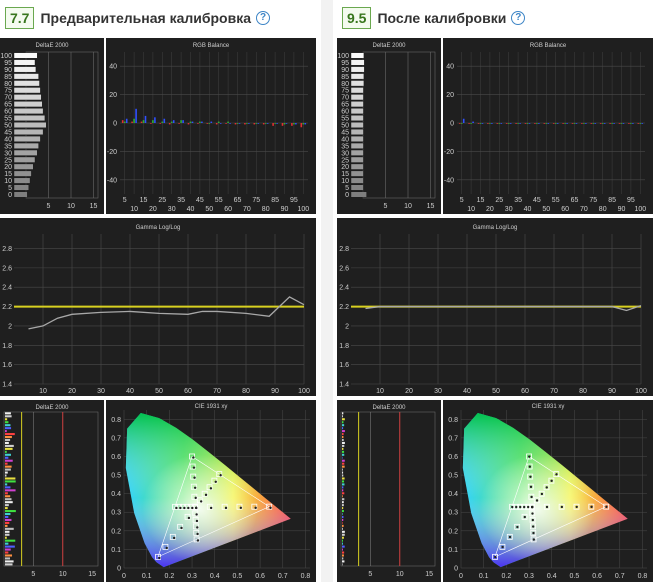 The width and height of the screenshot is (653, 582). I want to click on y-tick-label: 45, so click(8, 132).